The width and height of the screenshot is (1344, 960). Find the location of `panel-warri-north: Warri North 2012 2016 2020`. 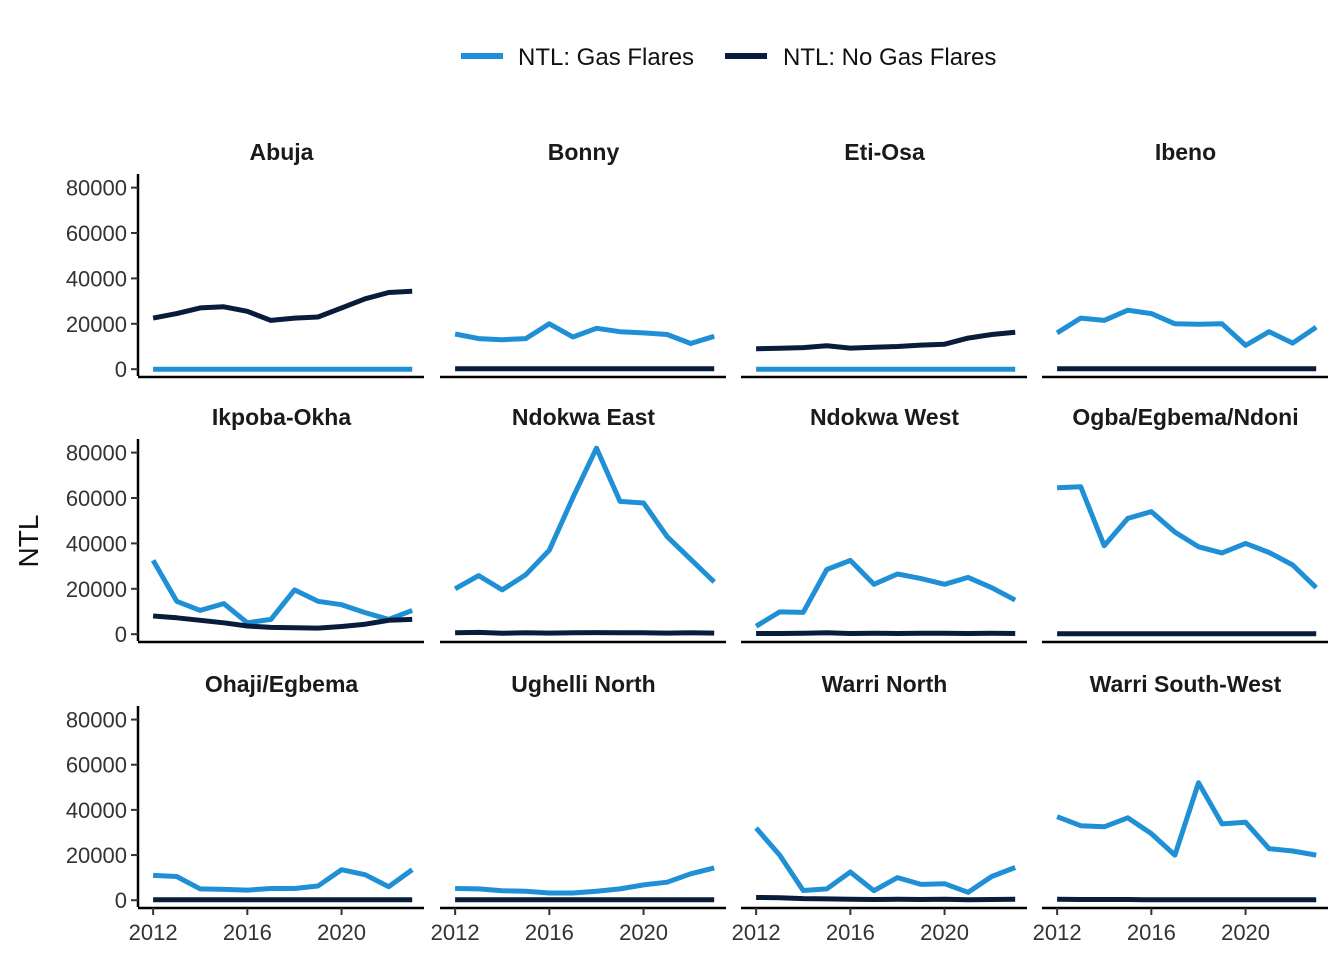

panel-warri-north: Warri North 2012 2016 2020 is located at coordinates (879, 808).